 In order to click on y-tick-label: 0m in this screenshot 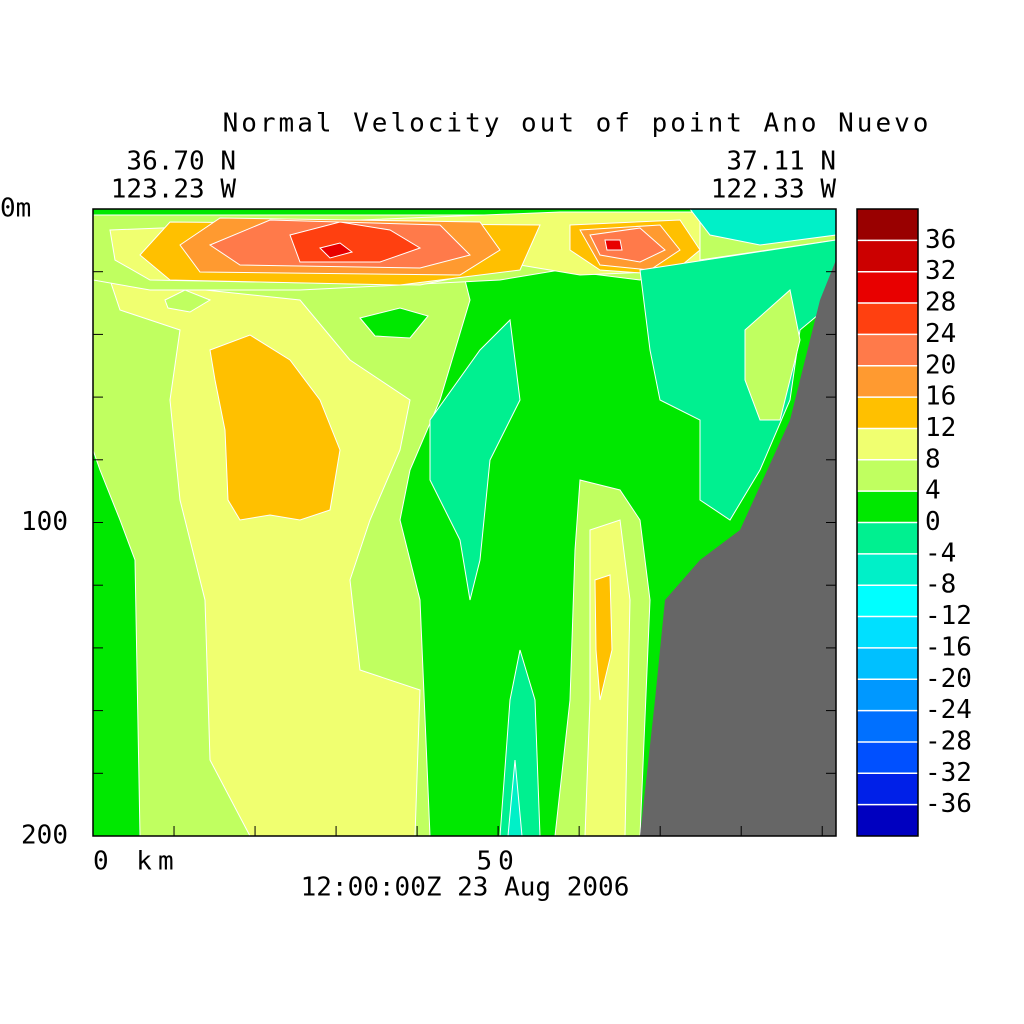, I will do `click(15, 209)`.